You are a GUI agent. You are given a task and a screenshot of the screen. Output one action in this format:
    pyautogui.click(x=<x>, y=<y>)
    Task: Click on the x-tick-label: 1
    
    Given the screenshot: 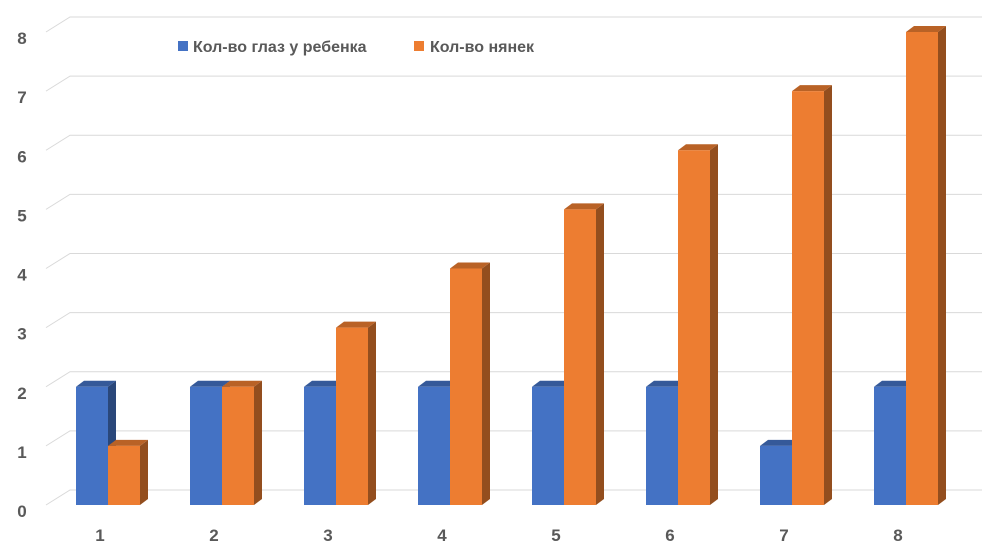 What is the action you would take?
    pyautogui.click(x=99, y=535)
    